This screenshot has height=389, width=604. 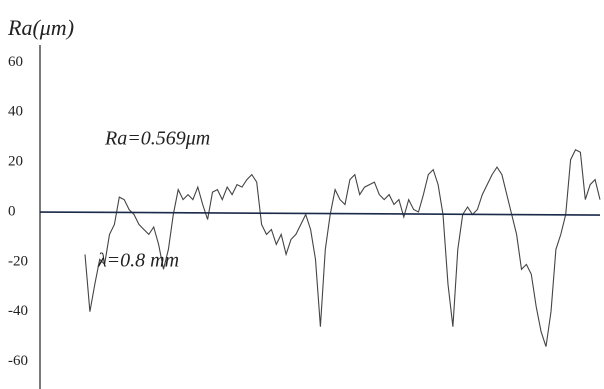 What do you see at coordinates (15, 162) in the screenshot?
I see `y-tick-label: 20` at bounding box center [15, 162].